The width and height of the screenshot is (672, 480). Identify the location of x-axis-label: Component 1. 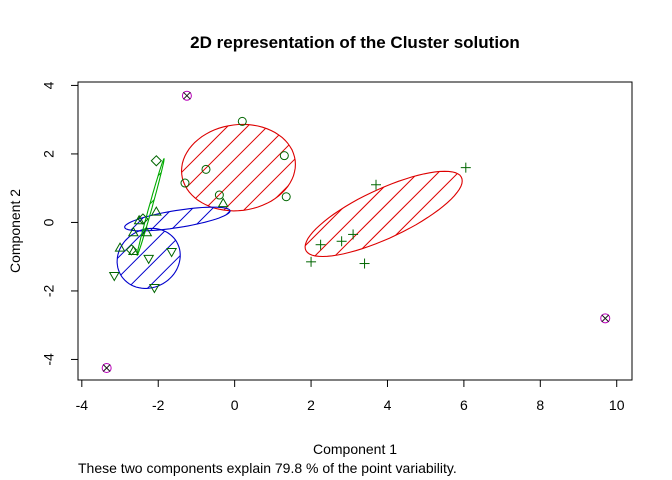
(355, 449).